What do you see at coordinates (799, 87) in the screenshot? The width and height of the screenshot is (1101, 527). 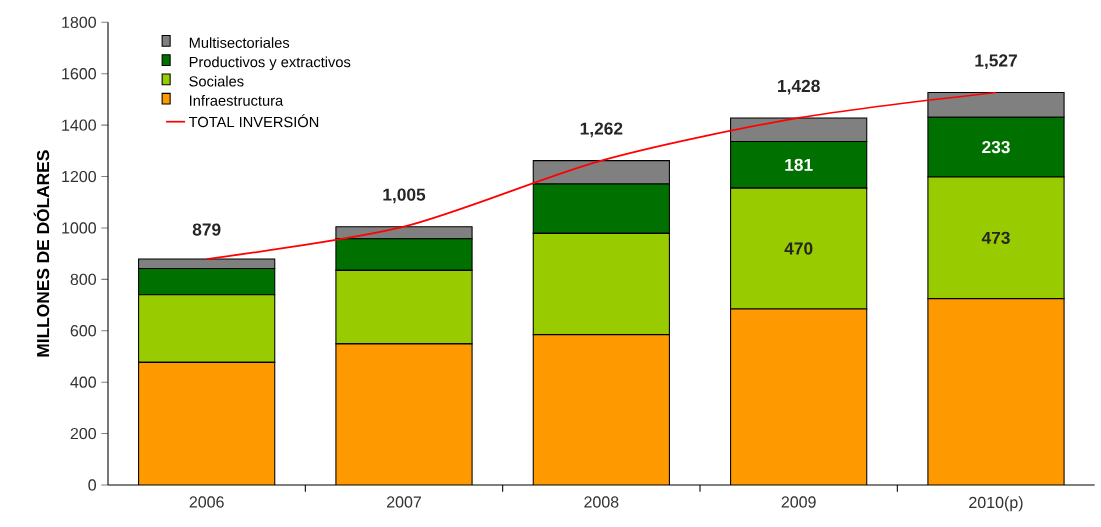 I see `data-label: 1,428` at bounding box center [799, 87].